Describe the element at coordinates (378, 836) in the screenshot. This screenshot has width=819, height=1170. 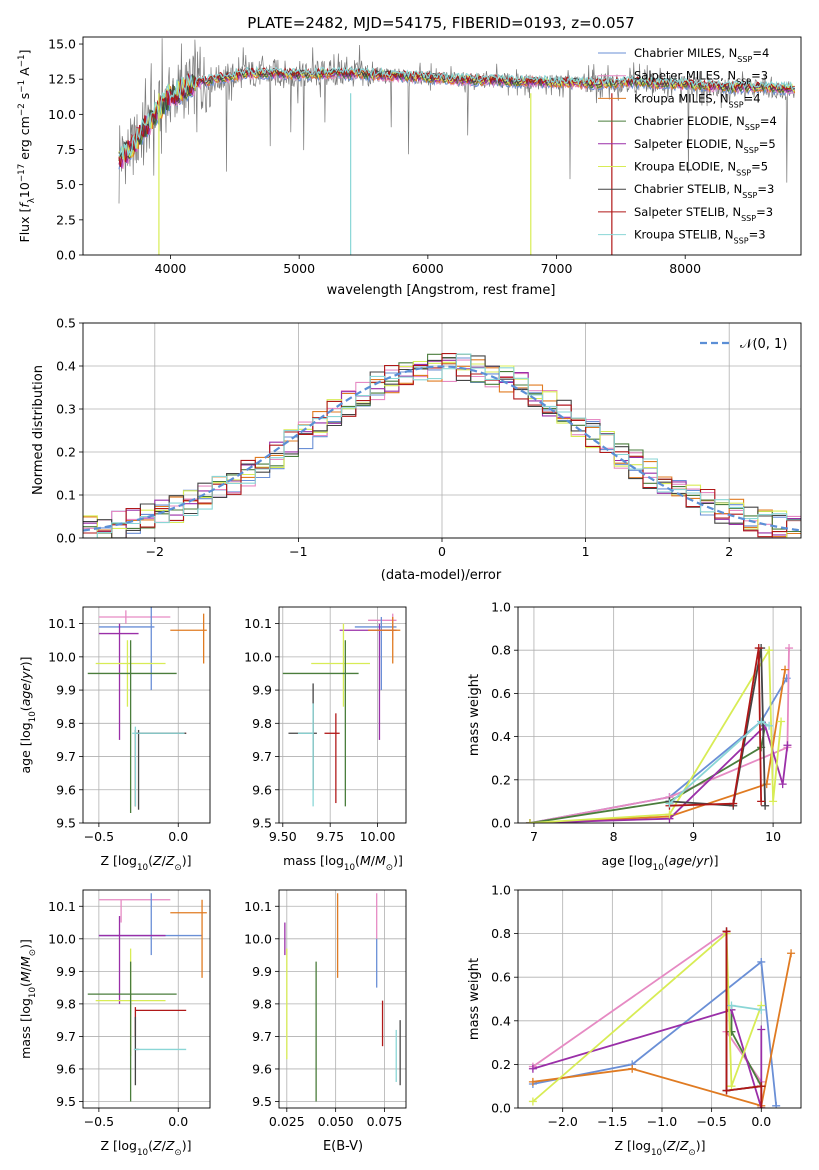
I see `x-tick-label: 10.00` at that location.